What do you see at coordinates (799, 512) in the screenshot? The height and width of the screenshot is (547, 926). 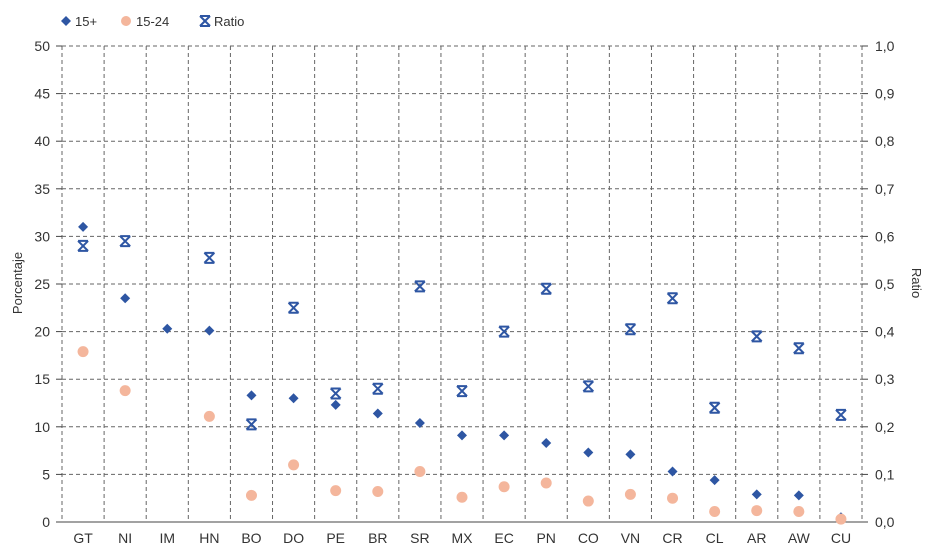 I see `point-15-24-aw` at bounding box center [799, 512].